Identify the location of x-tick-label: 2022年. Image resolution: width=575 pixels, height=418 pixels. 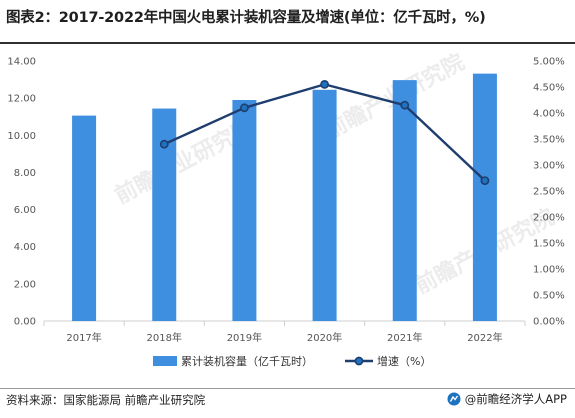
(484, 337).